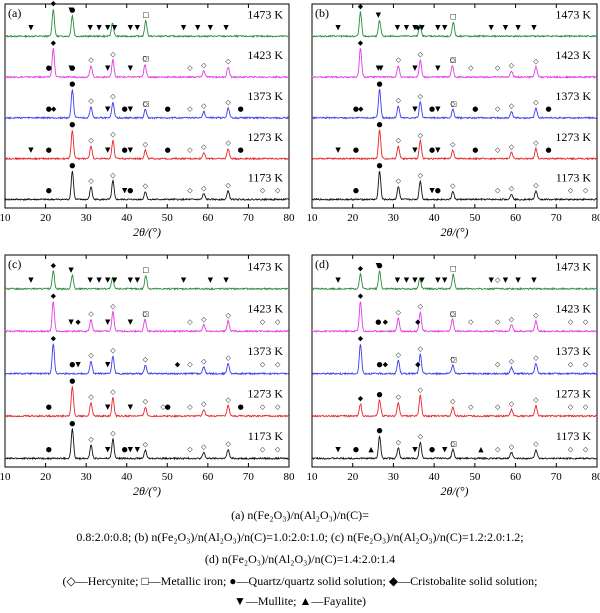 The height and width of the screenshot is (613, 600). I want to click on series-label: 1373 K, so click(573, 96).